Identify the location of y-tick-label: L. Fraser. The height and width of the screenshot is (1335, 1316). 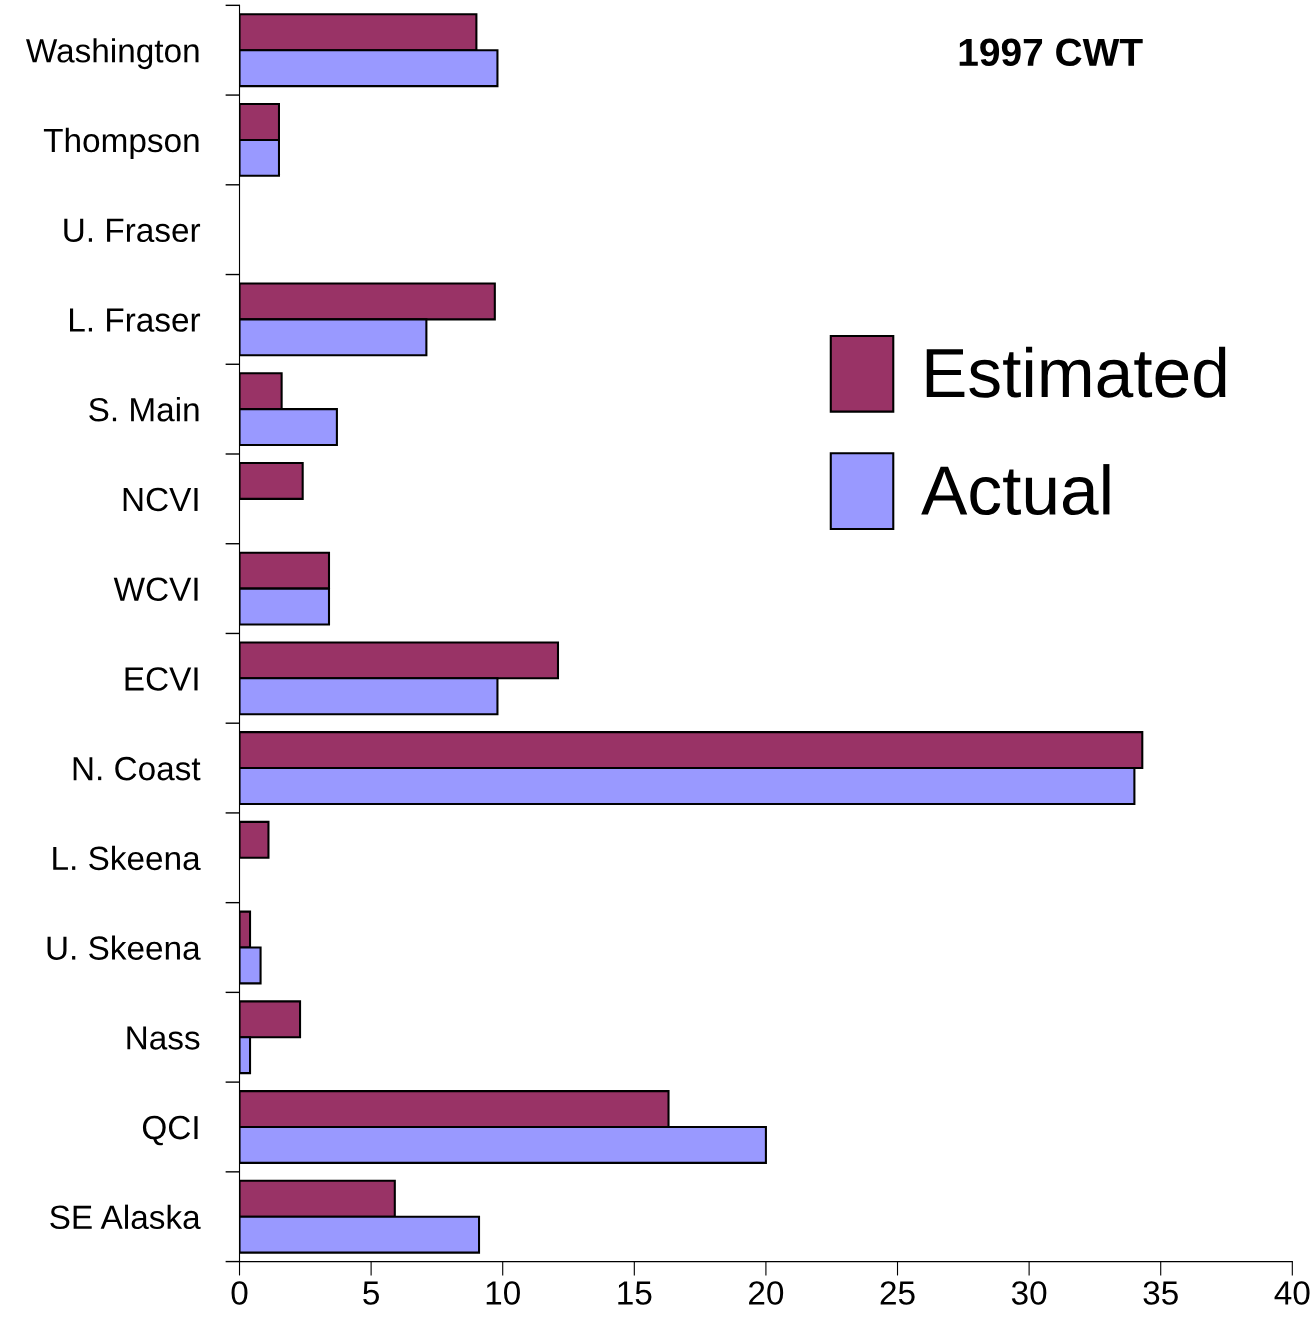
(135, 320).